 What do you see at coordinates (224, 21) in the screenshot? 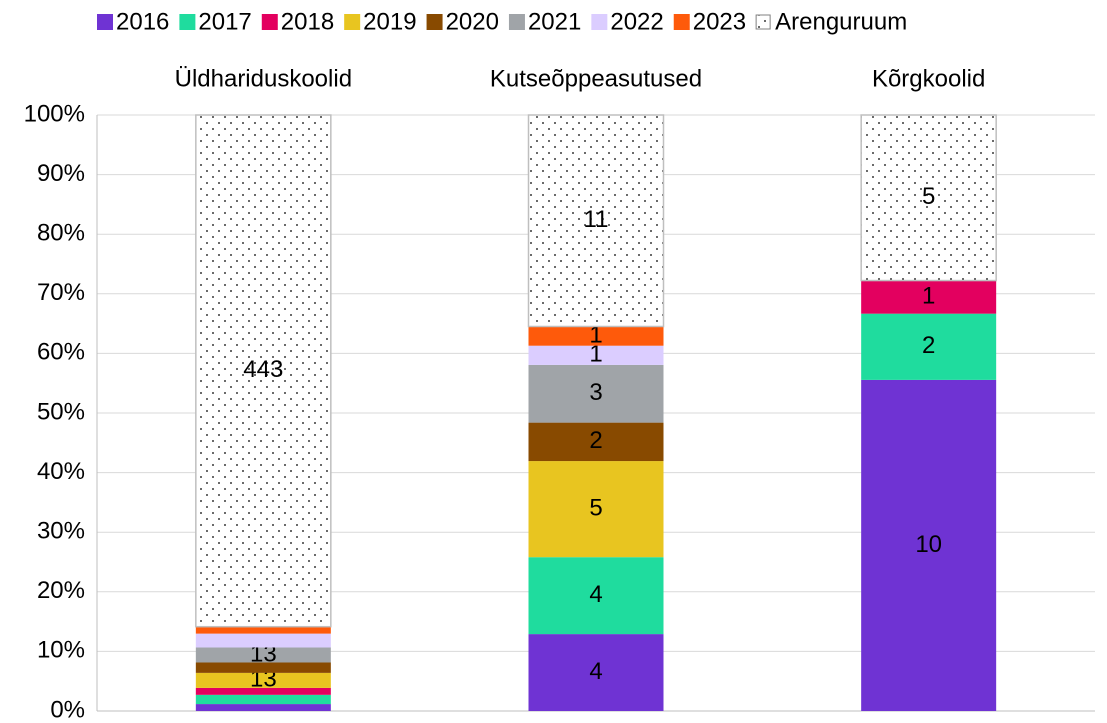
I see `legend-label: 2017` at bounding box center [224, 21].